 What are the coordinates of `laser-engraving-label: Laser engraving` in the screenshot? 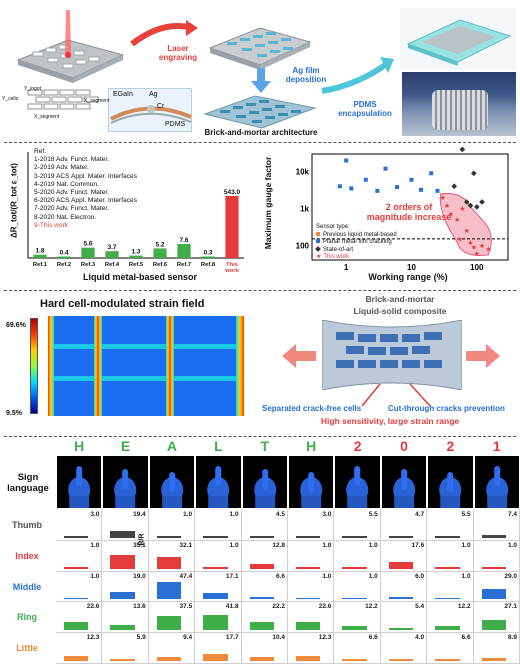 It's located at (178, 53).